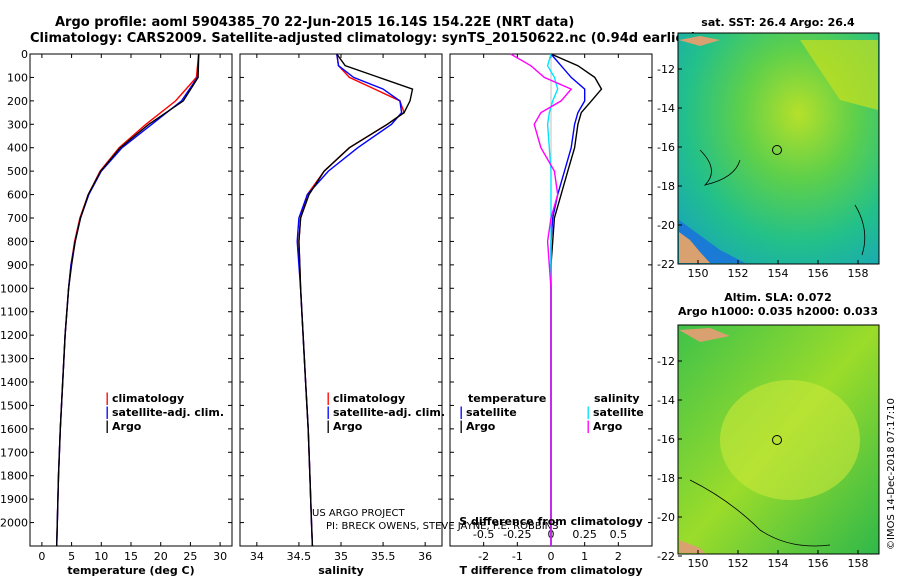 The height and width of the screenshot is (580, 900). Describe the element at coordinates (220, 556) in the screenshot. I see `x-tick-label: 30` at that location.